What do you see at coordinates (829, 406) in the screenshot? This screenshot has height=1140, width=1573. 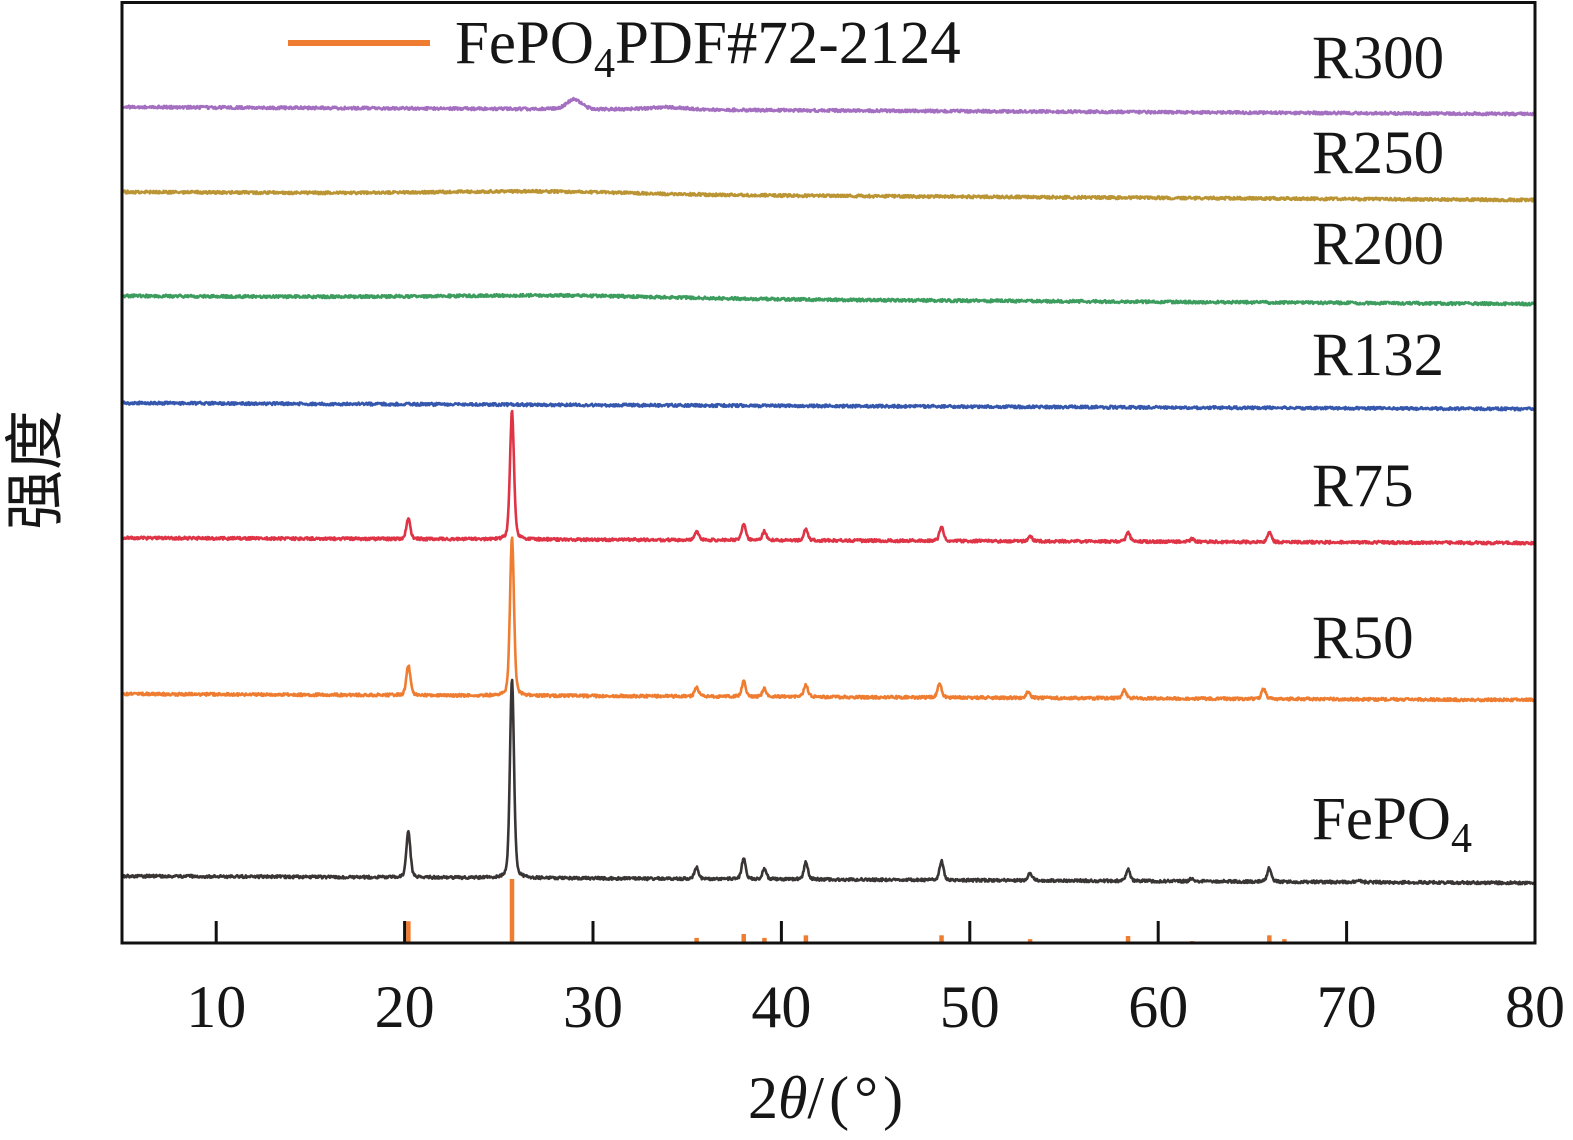 I see `series-line-R132` at bounding box center [829, 406].